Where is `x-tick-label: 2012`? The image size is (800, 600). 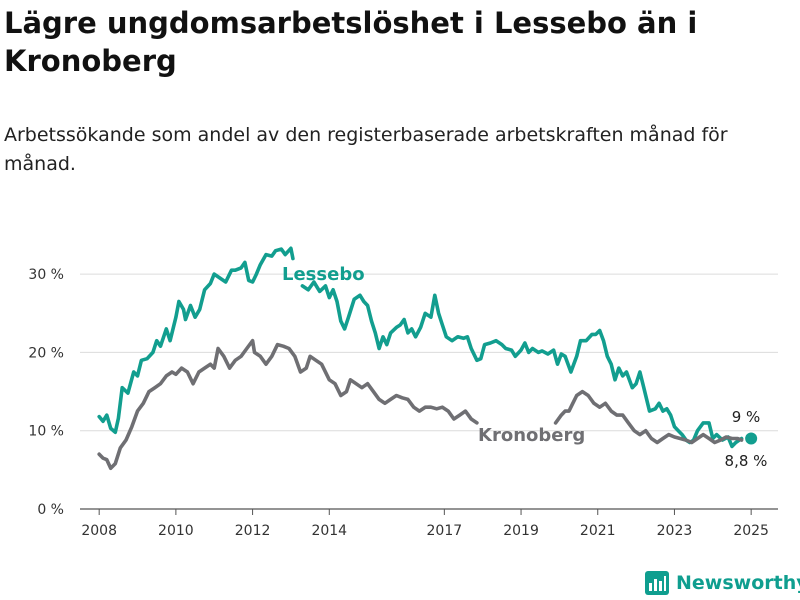 x-tick-label: 2012 is located at coordinates (253, 531).